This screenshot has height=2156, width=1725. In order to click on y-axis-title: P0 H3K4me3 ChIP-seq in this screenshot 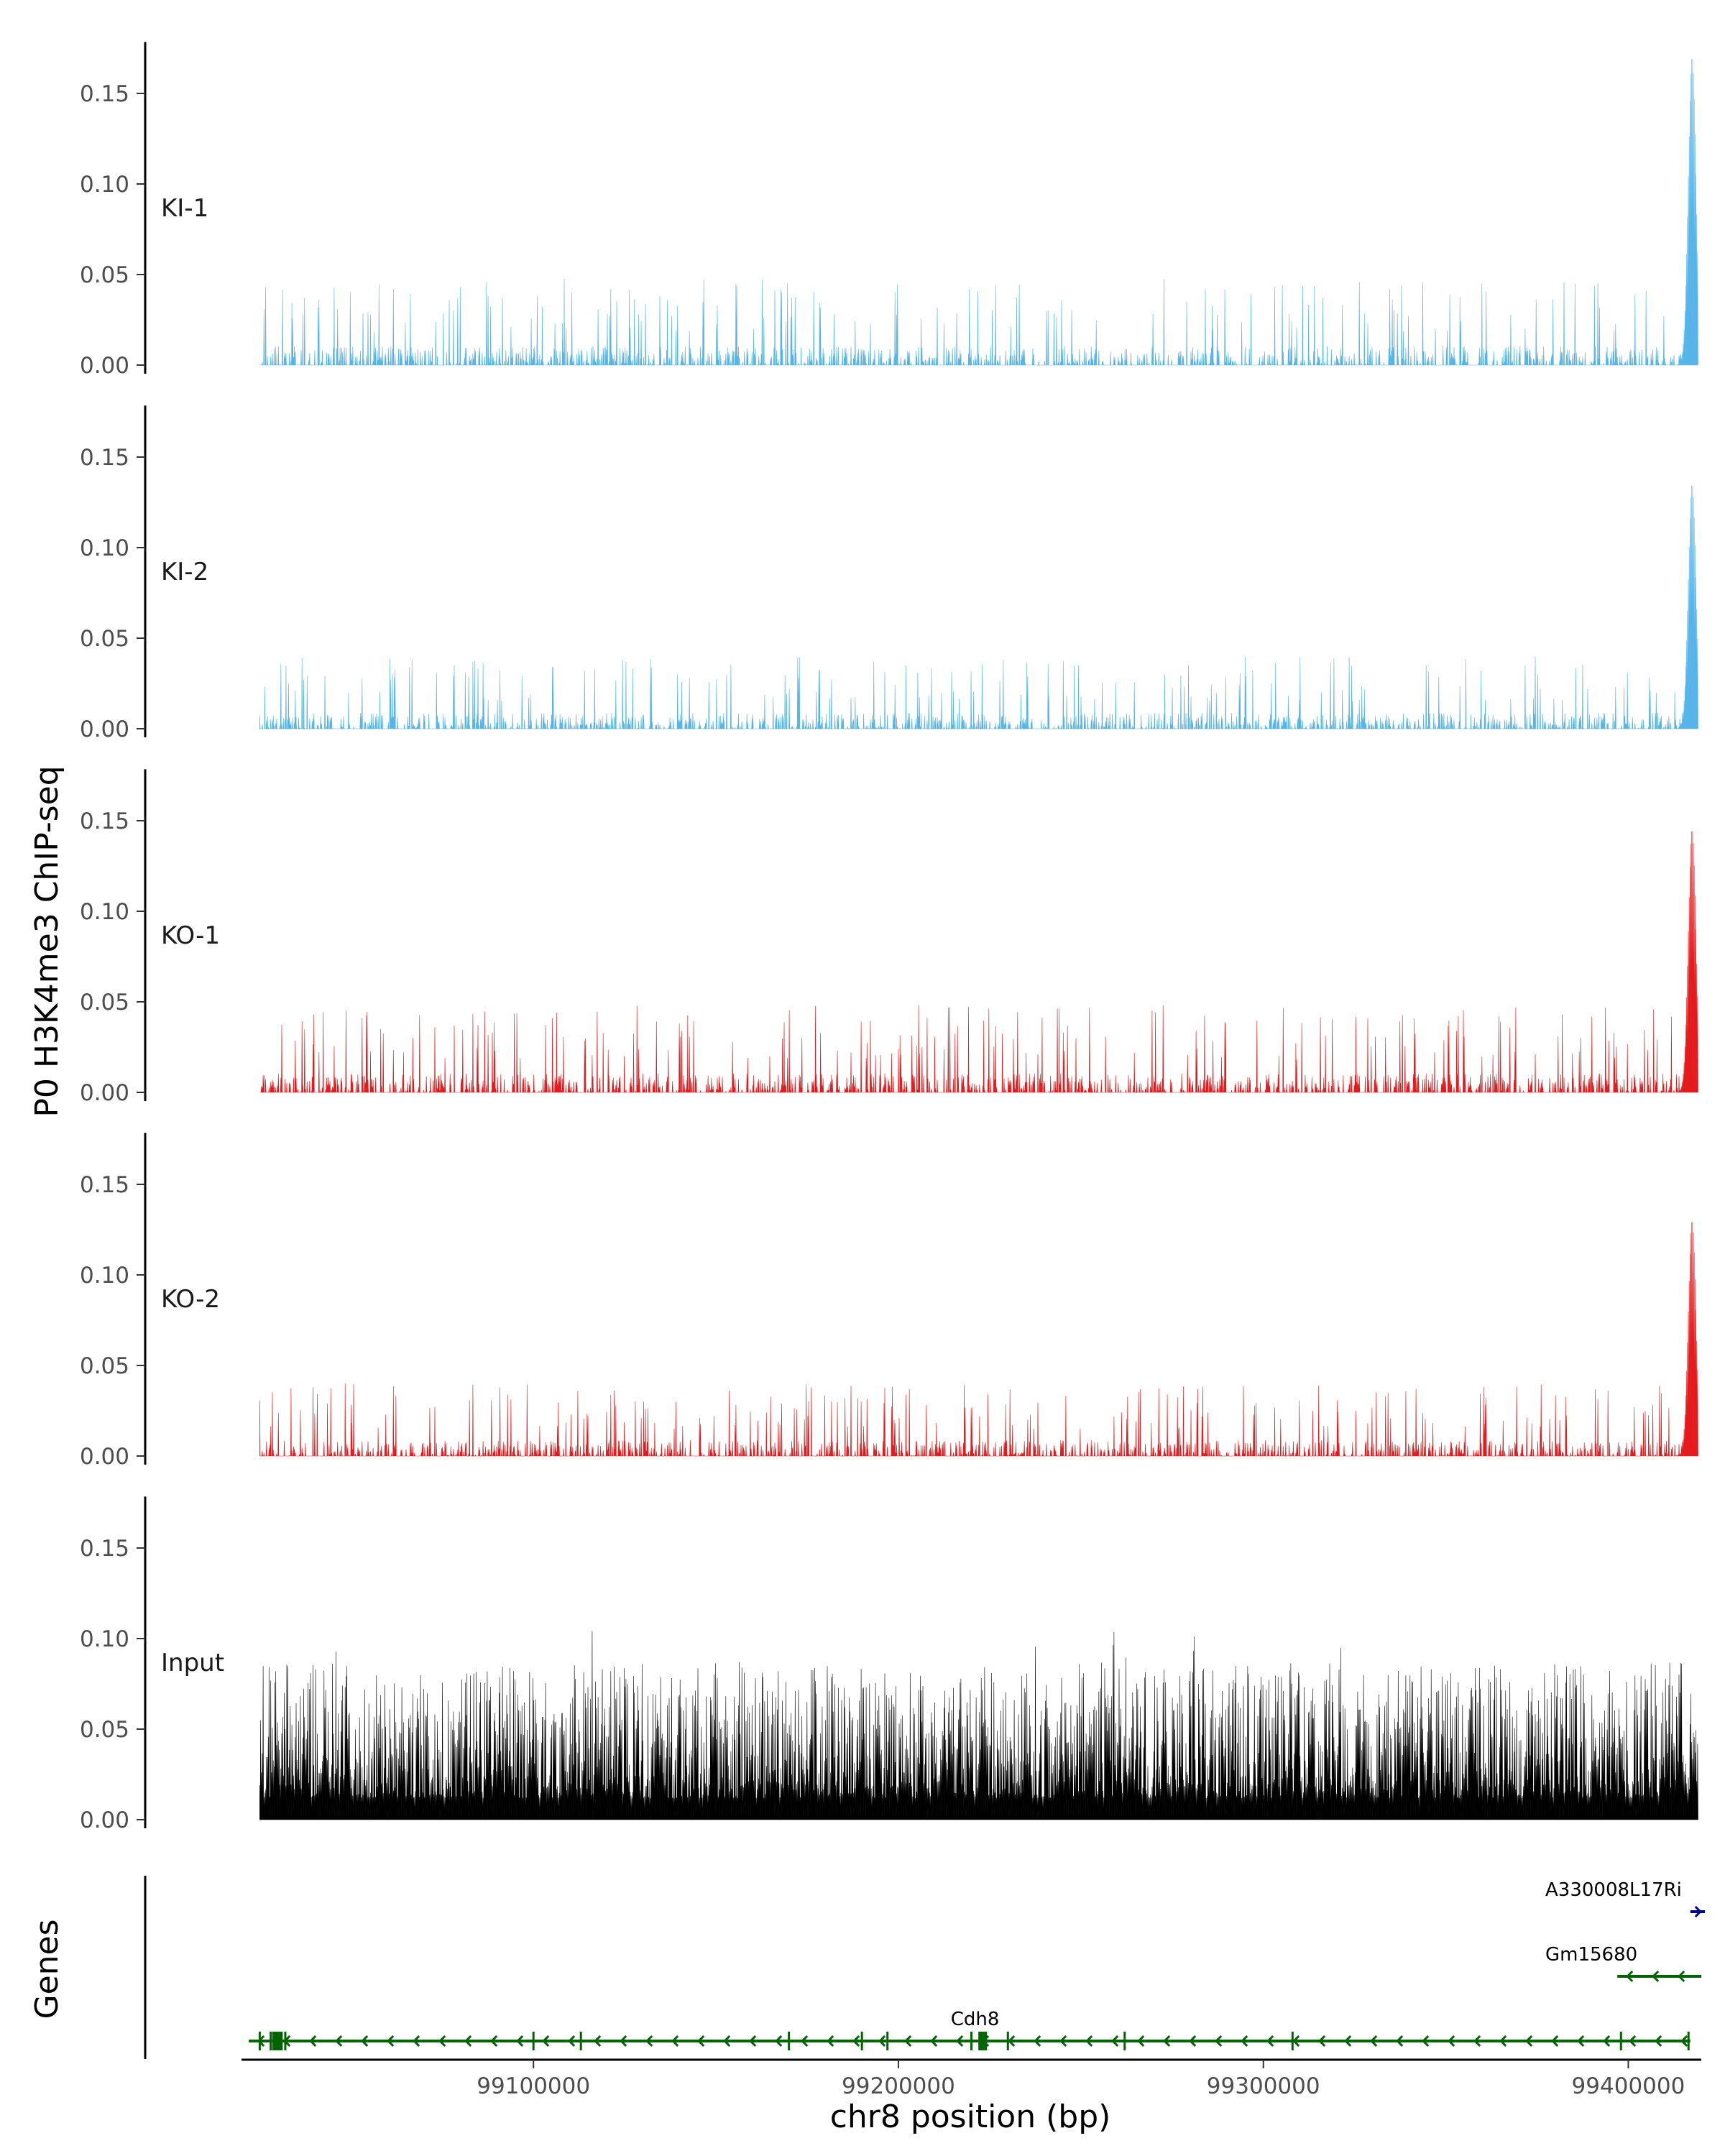, I will do `click(47, 941)`.